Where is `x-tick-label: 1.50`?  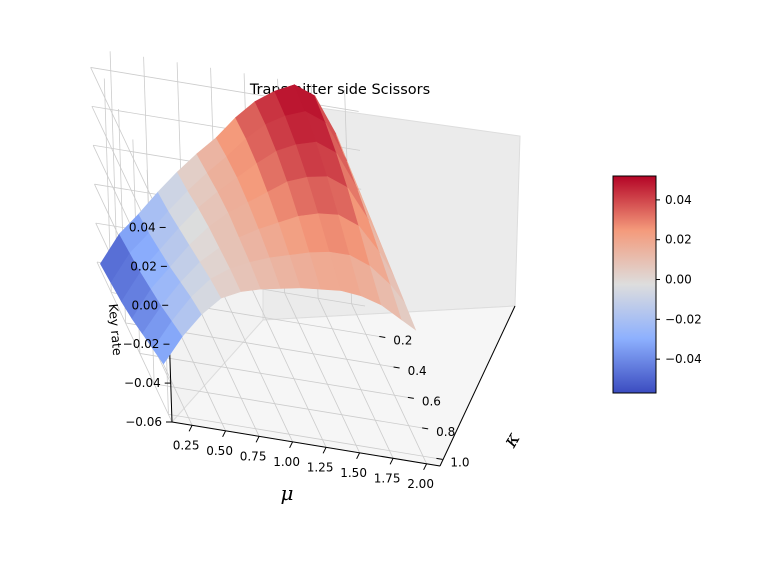 x-tick-label: 1.50 is located at coordinates (353, 473).